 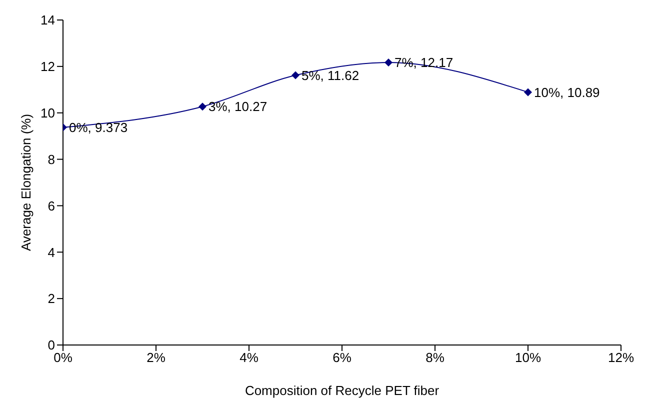 I want to click on y-tick-label: 6, so click(x=51, y=206).